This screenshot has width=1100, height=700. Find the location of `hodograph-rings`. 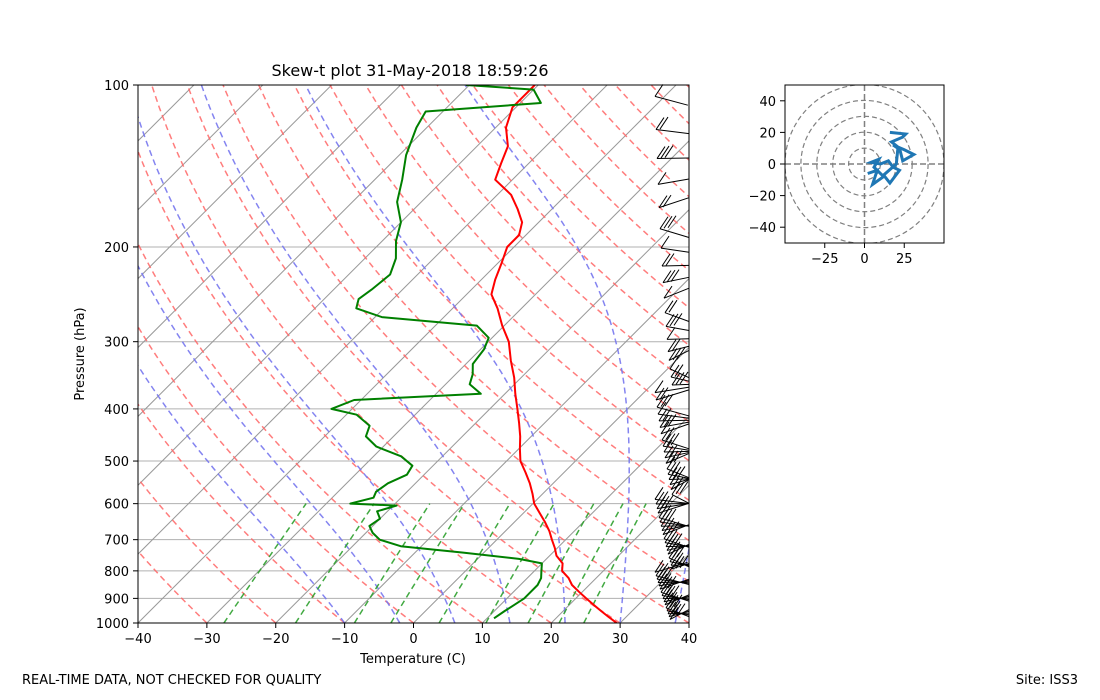

hodograph-rings is located at coordinates (864, 164).